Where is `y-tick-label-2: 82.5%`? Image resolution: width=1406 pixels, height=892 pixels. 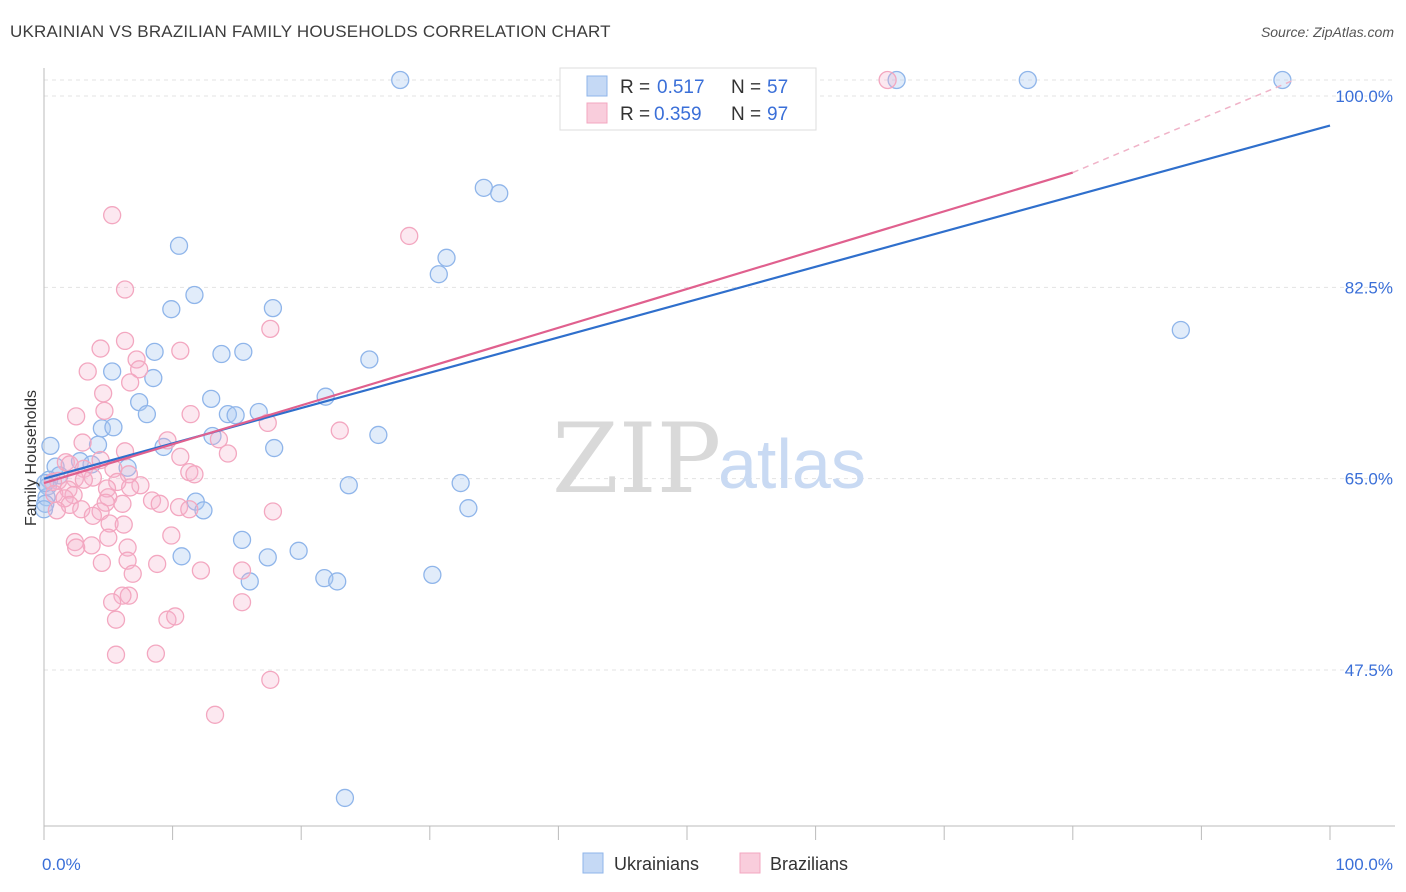
y-tick-label-2: 82.5% is located at coordinates (1369, 287).